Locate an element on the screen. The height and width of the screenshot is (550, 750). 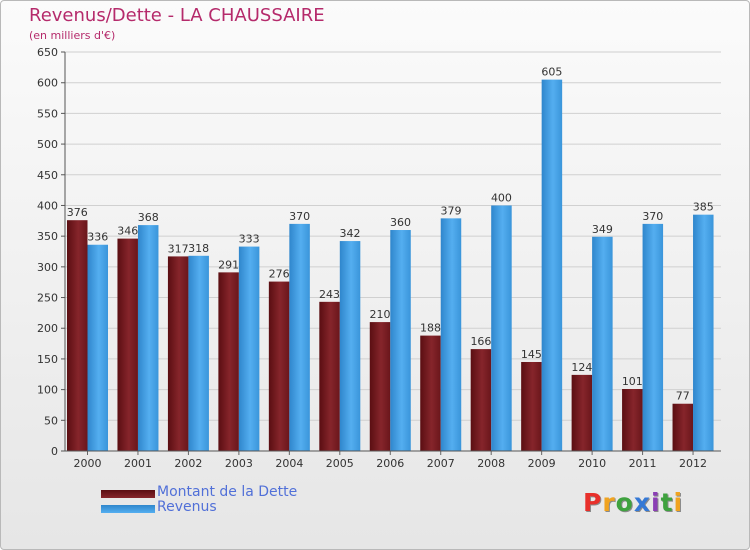
x-tick-label-2004: 2004 is located at coordinates (289, 463).